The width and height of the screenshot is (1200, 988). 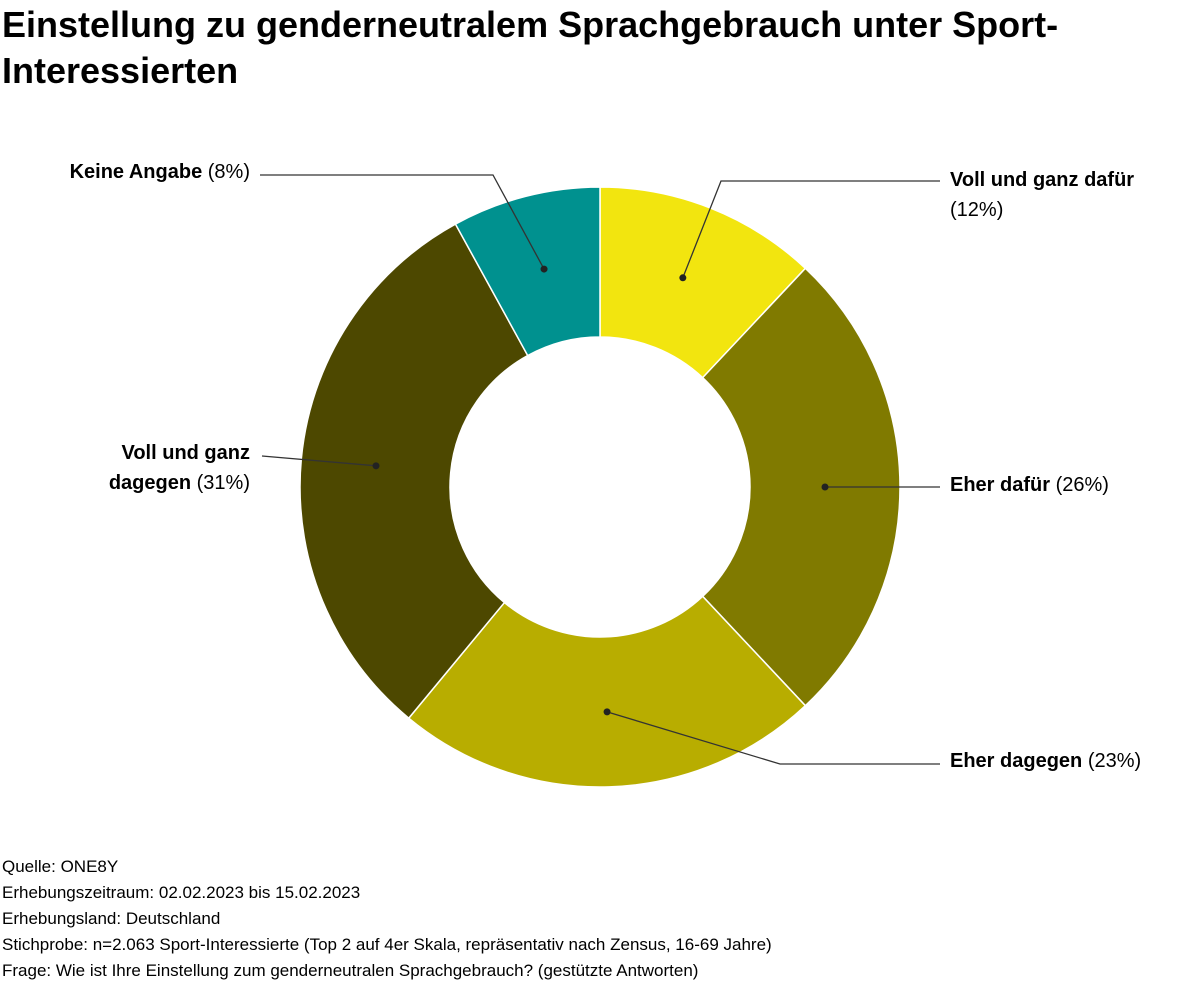 I want to click on value-label: (23%), so click(x=1114, y=761).